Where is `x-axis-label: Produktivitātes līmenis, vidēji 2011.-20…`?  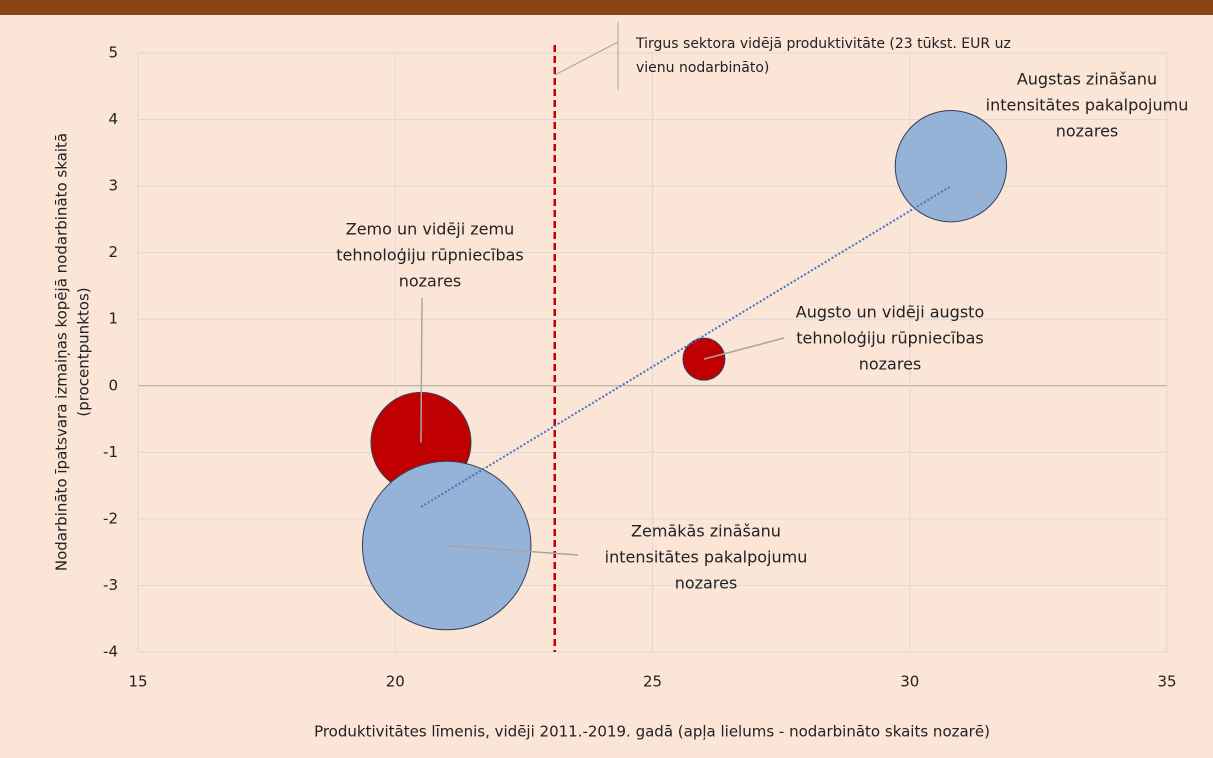 x-axis-label: Produktivitātes līmenis, vidēji 2011.-20… is located at coordinates (652, 732).